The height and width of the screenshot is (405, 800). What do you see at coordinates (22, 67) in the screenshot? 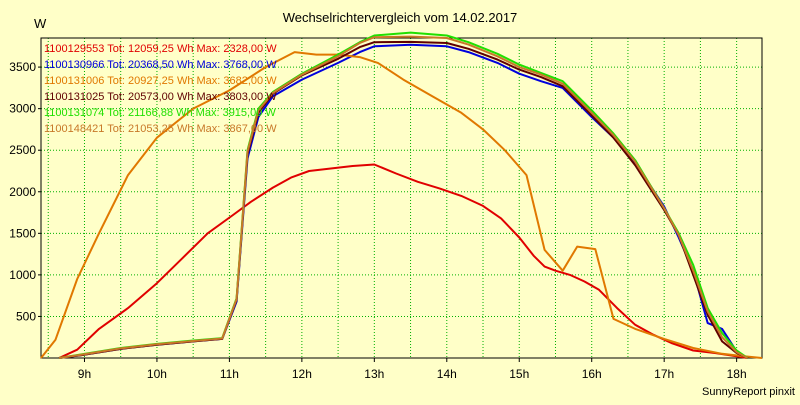
I see `y-tick-label: 3500` at bounding box center [22, 67].